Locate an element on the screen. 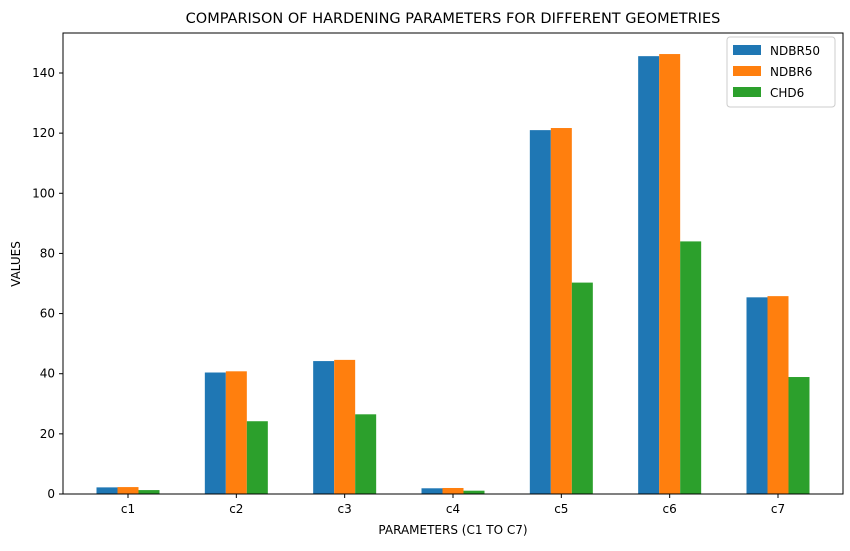 This screenshot has height=551, width=850. y-tick-label: 0 is located at coordinates (51, 494).